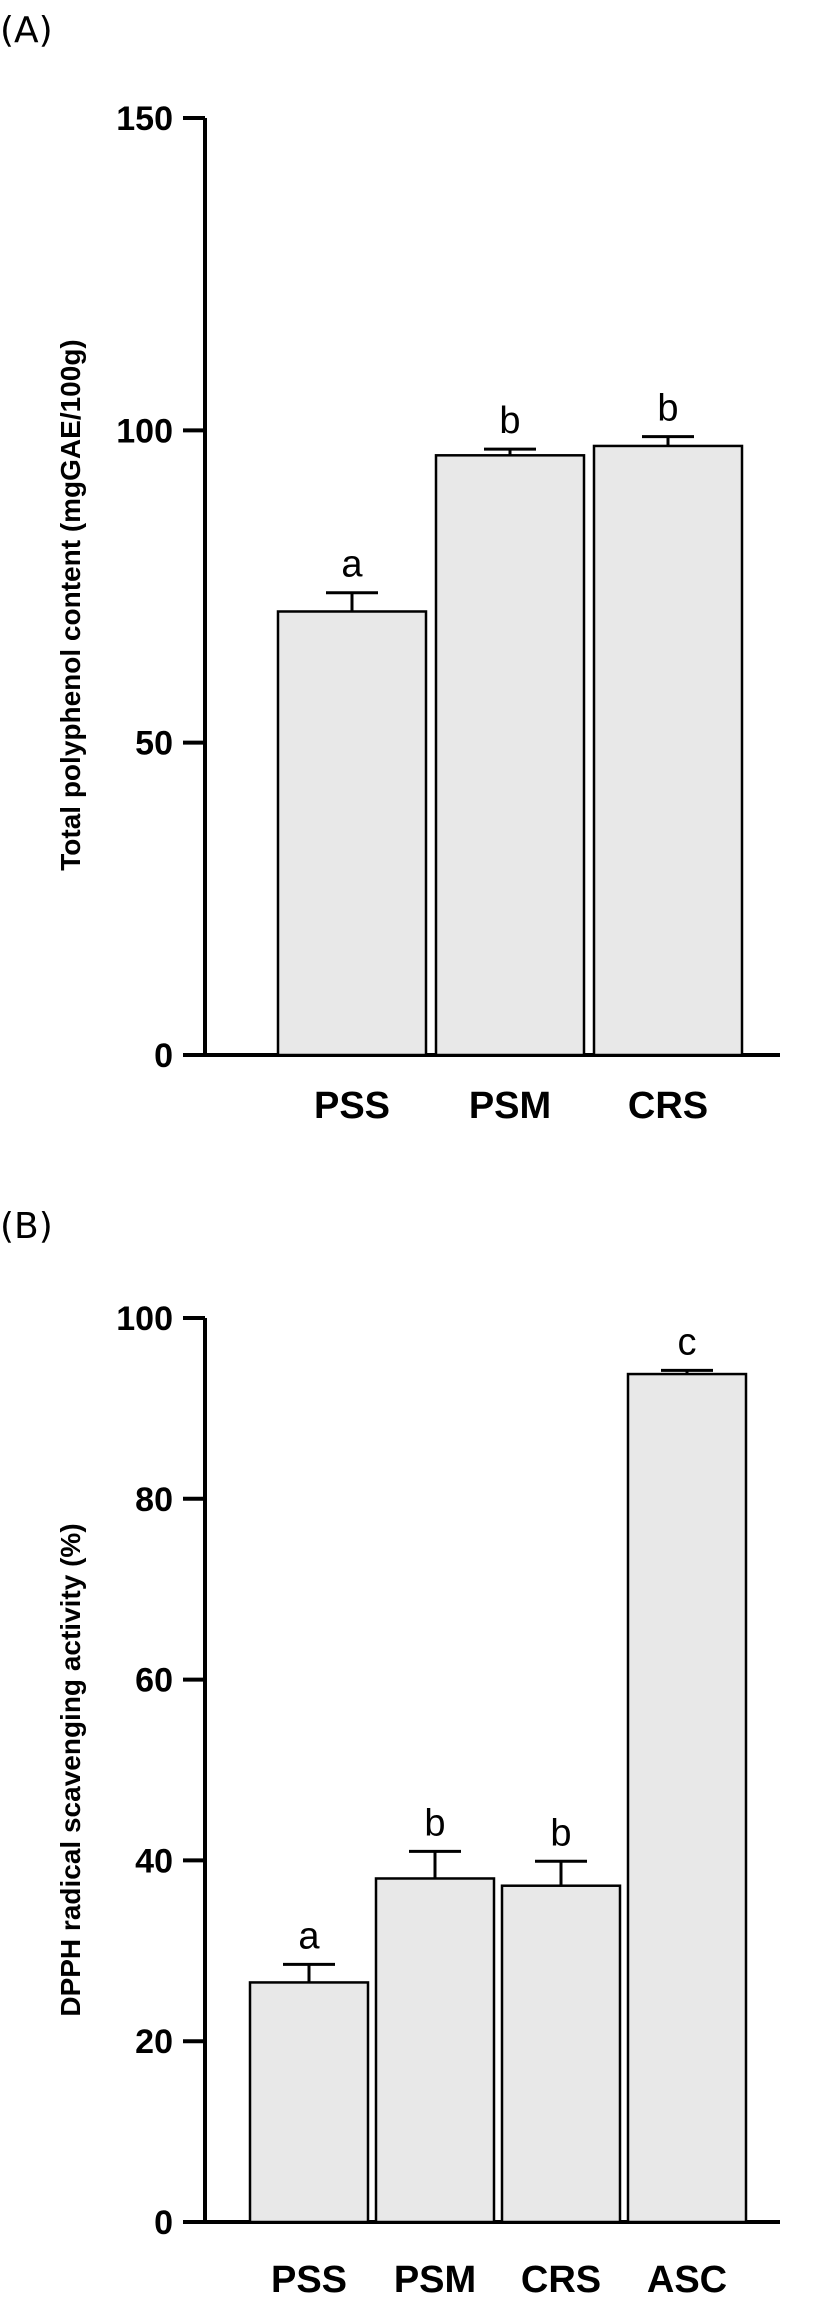 The height and width of the screenshot is (2306, 827). What do you see at coordinates (309, 2102) in the screenshot?
I see `panel-b-bar-pss` at bounding box center [309, 2102].